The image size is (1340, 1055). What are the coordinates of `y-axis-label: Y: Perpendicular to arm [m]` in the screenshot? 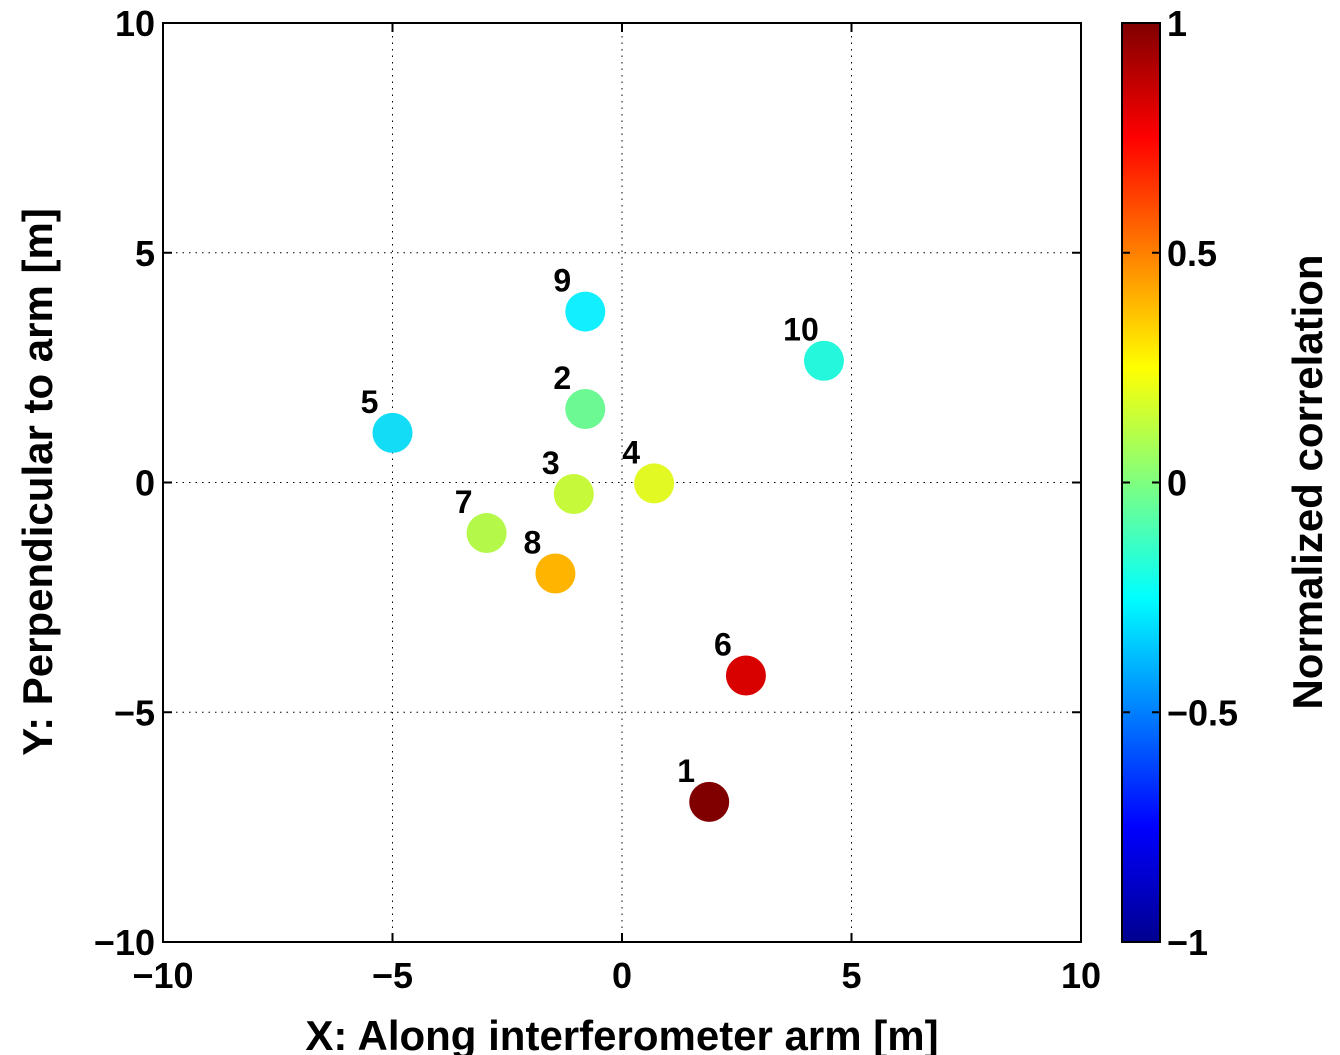 It's located at (37, 482).